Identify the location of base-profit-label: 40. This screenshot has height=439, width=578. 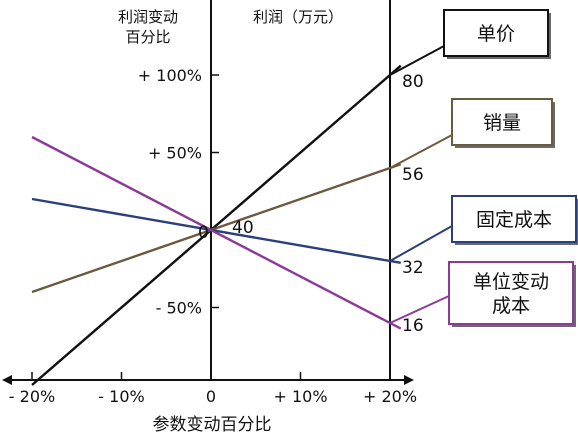
(243, 228).